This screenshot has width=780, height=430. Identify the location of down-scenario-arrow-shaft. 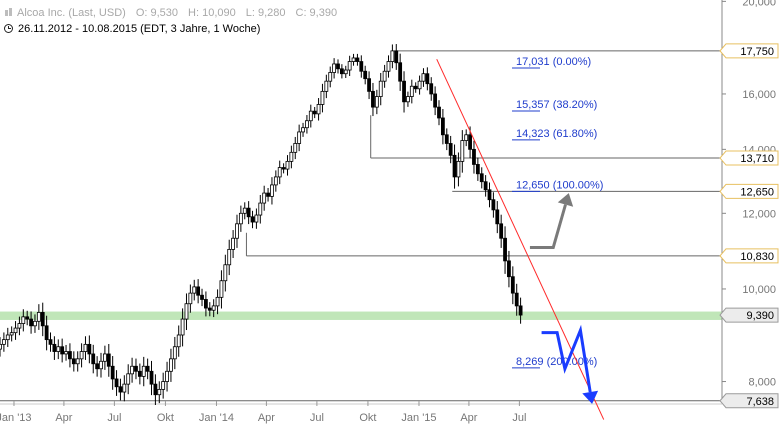
(566, 358).